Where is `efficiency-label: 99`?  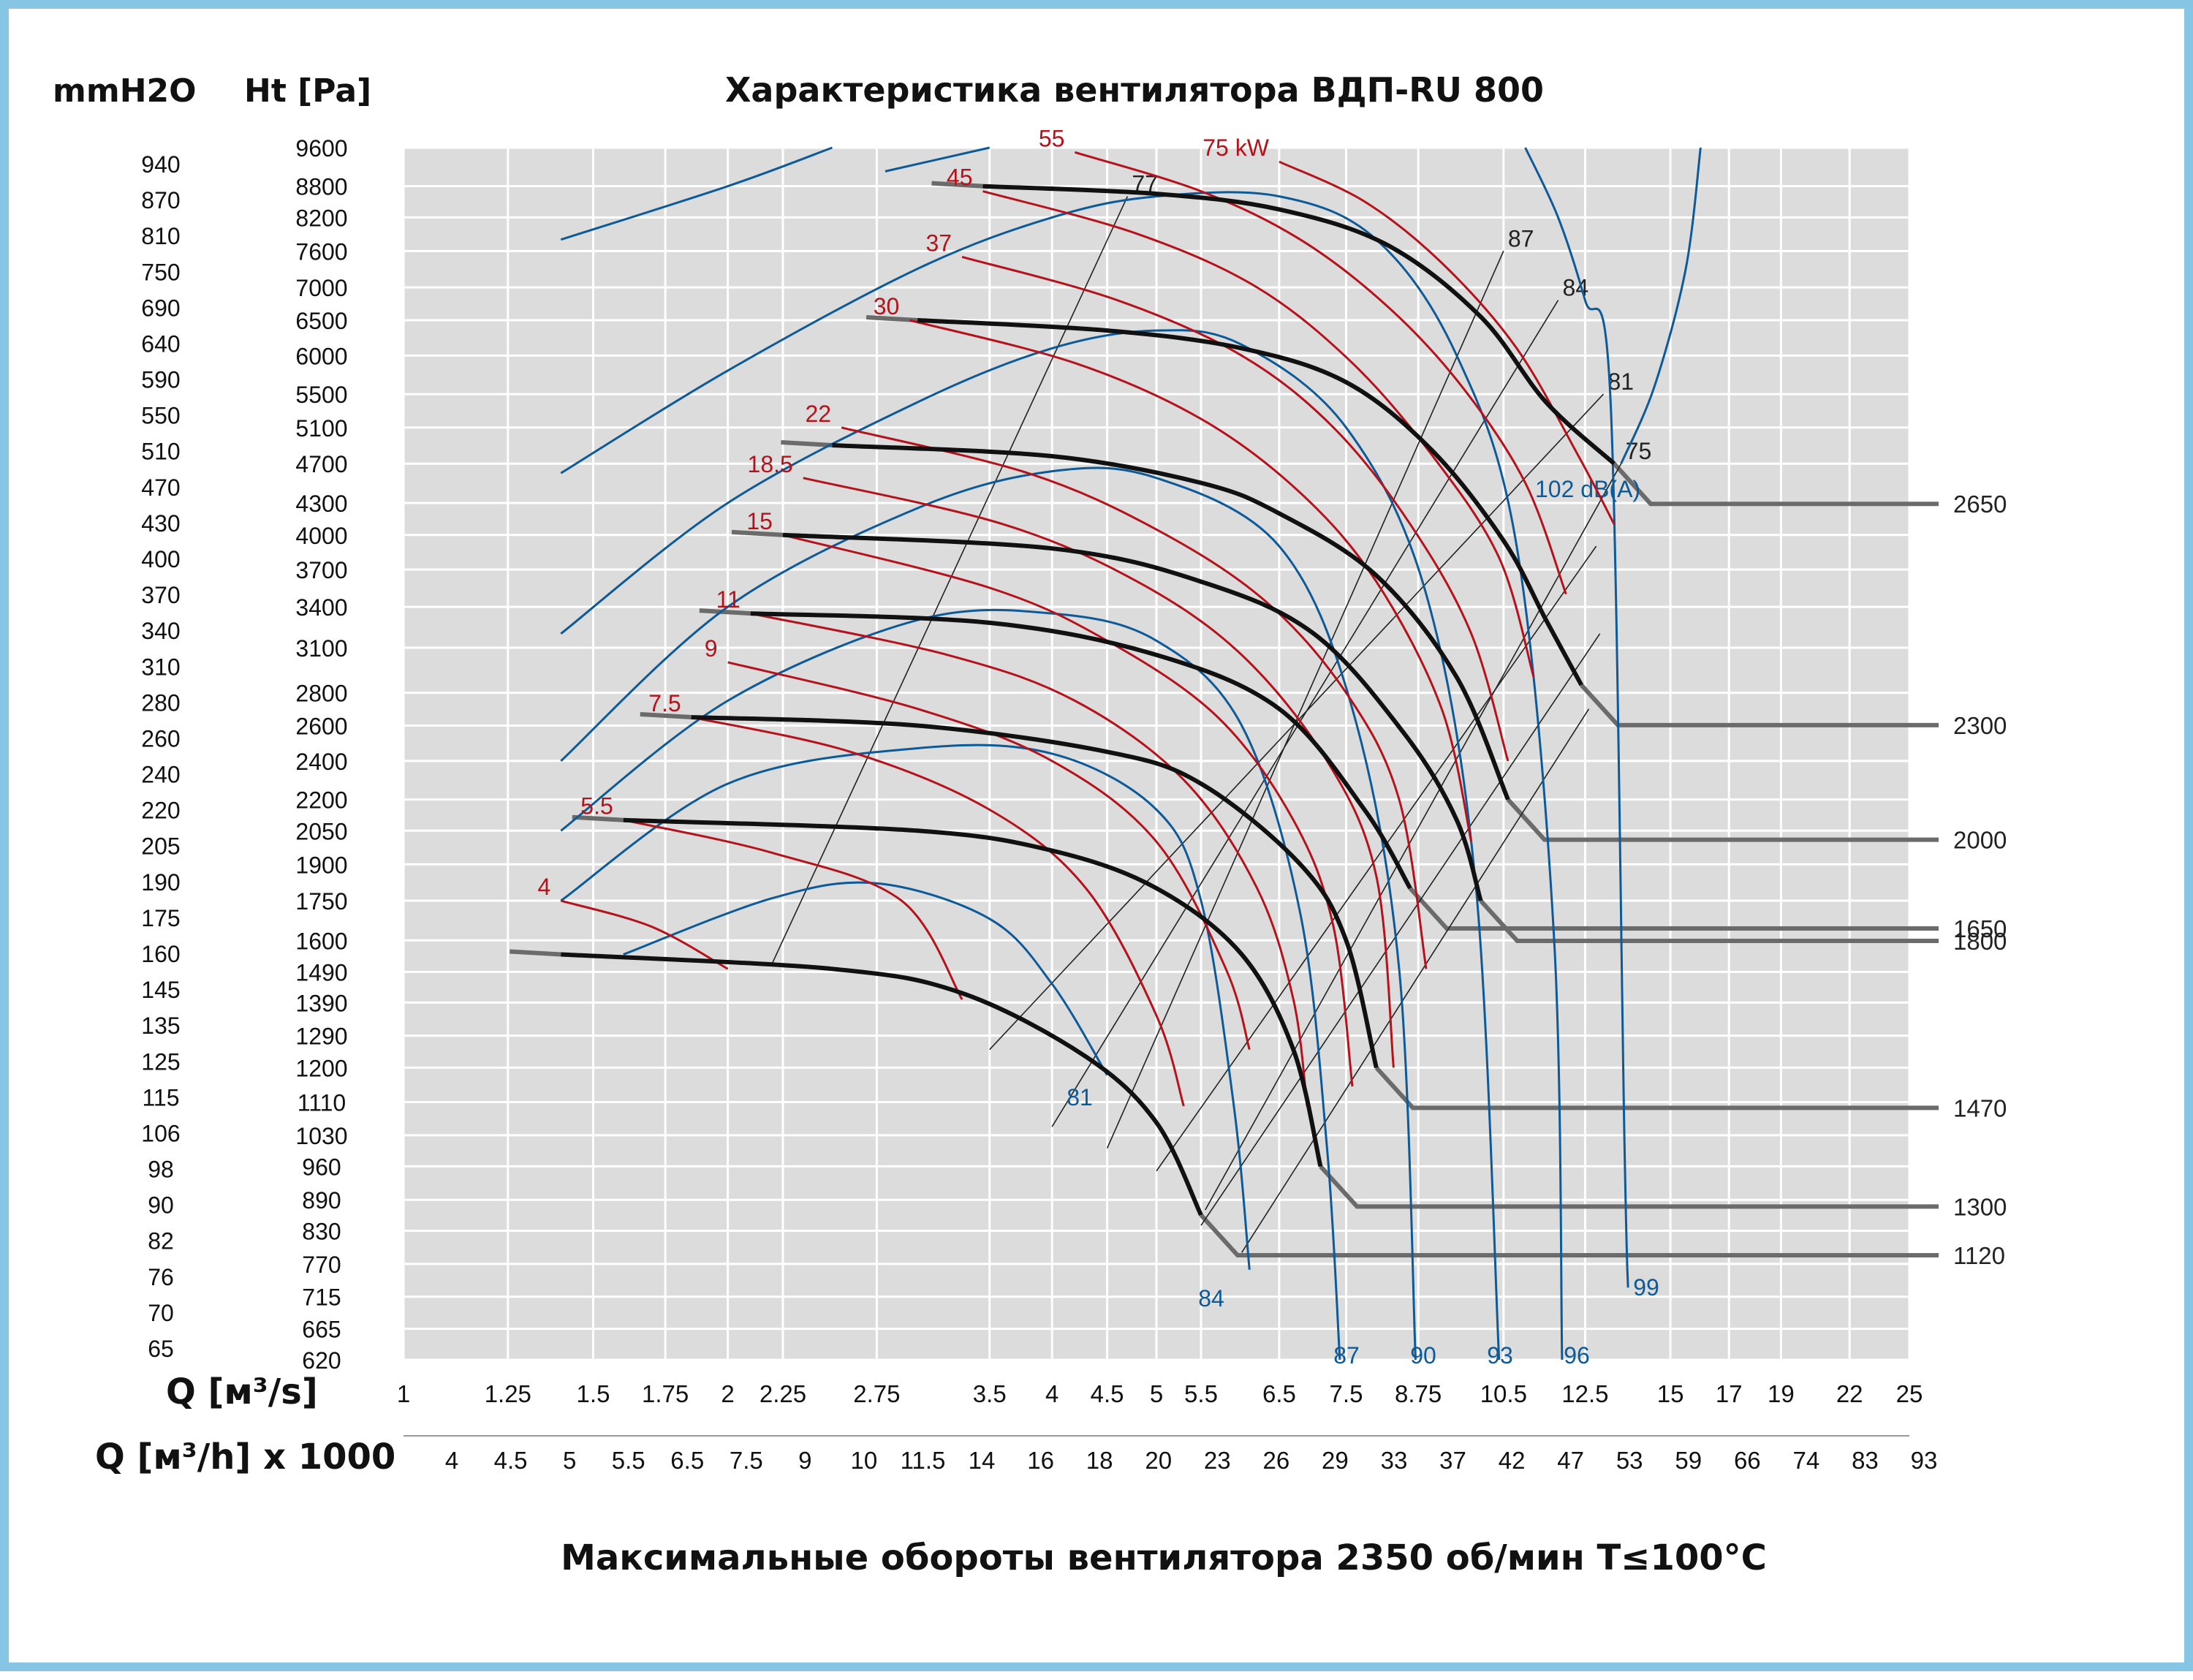 efficiency-label: 99 is located at coordinates (1646, 1287).